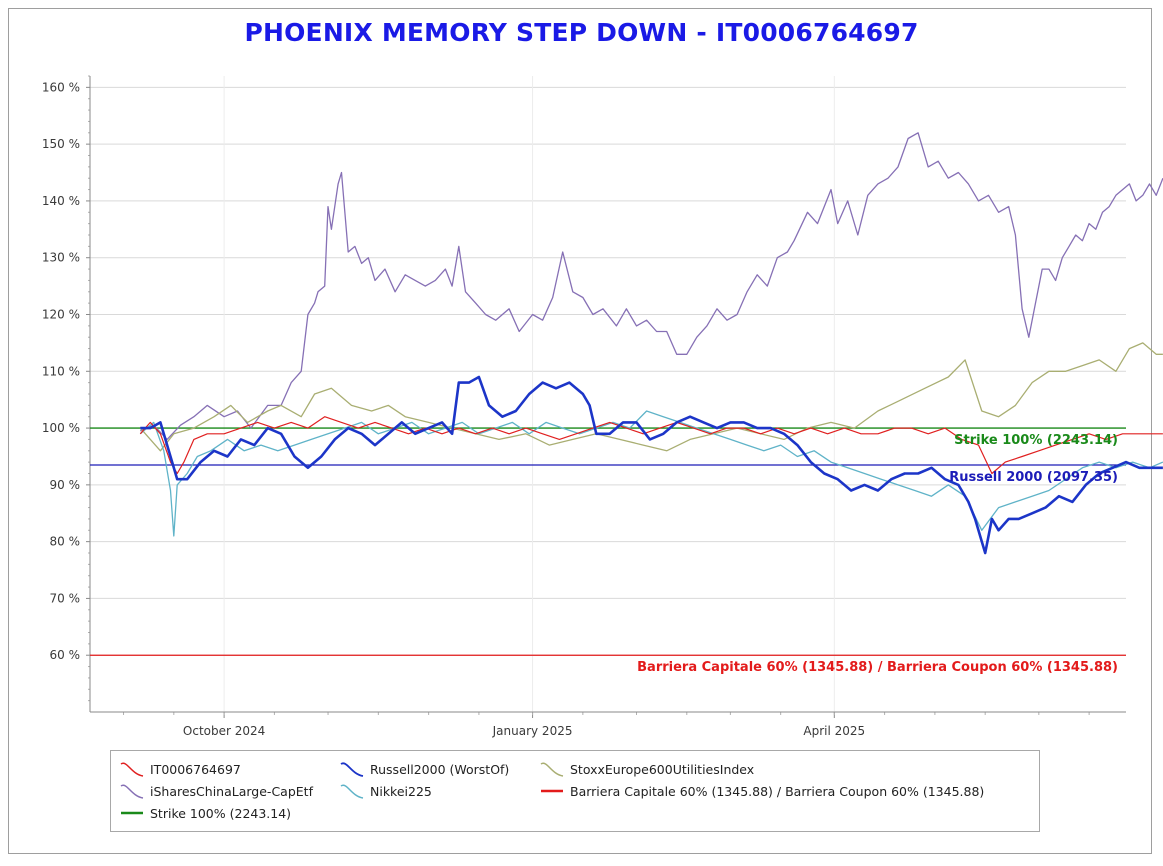 The width and height of the screenshot is (1163, 866). Describe the element at coordinates (61, 315) in the screenshot. I see `y-tick-label-120: 120 %` at that location.